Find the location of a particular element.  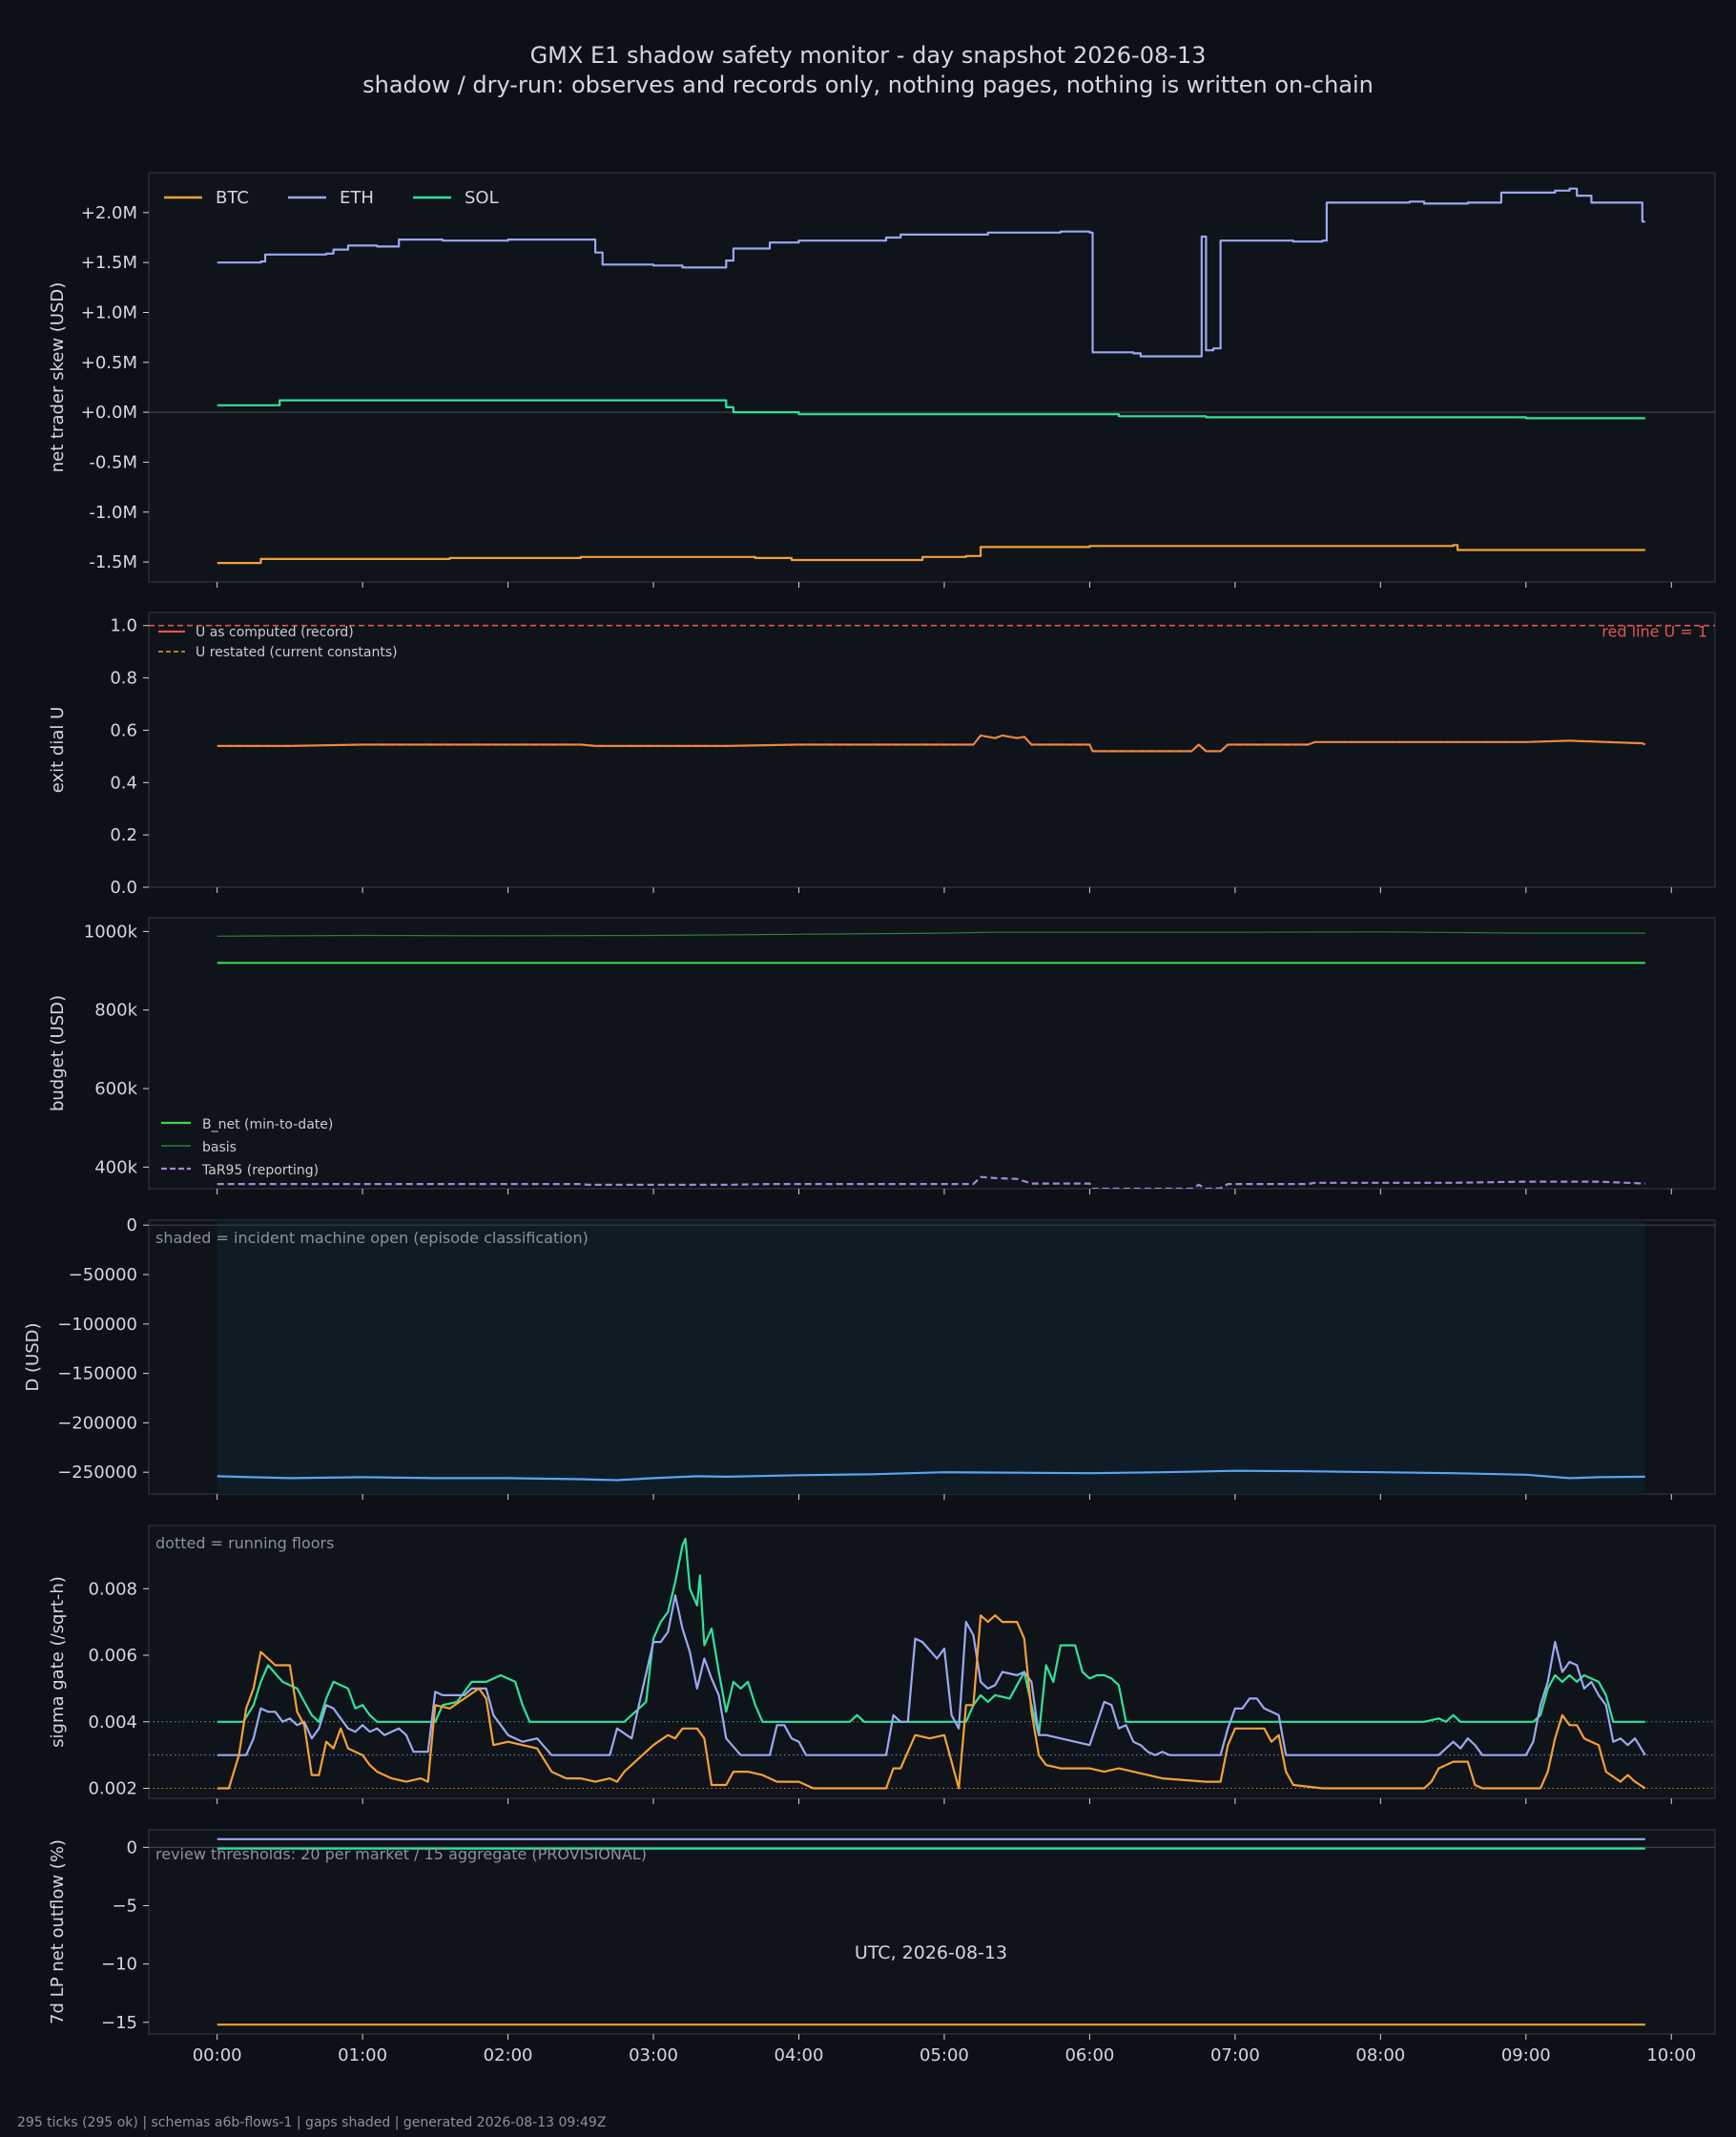

legend-label: SOL is located at coordinates (482, 198).